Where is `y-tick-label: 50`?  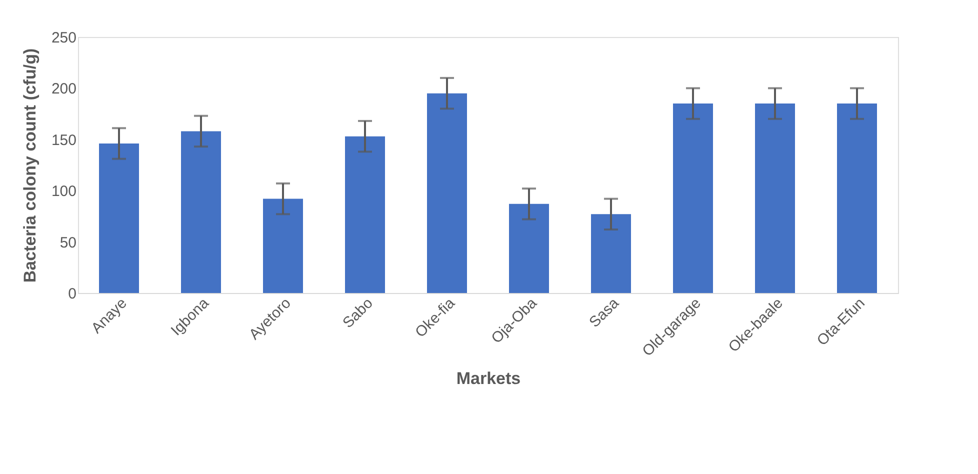
y-tick-label: 50 is located at coordinates (68, 243).